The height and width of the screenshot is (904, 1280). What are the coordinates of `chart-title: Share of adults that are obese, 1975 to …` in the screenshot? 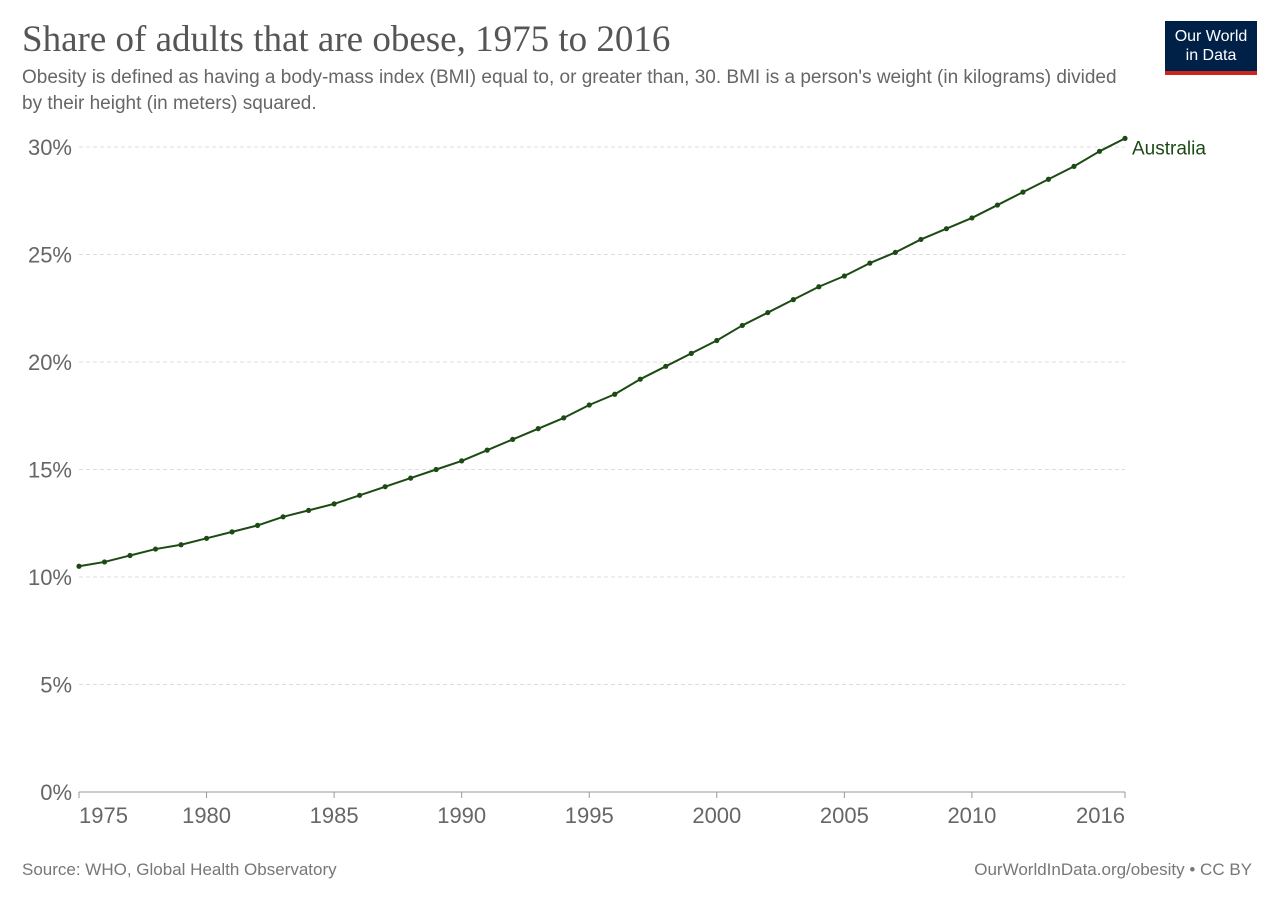 It's located at (346, 39).